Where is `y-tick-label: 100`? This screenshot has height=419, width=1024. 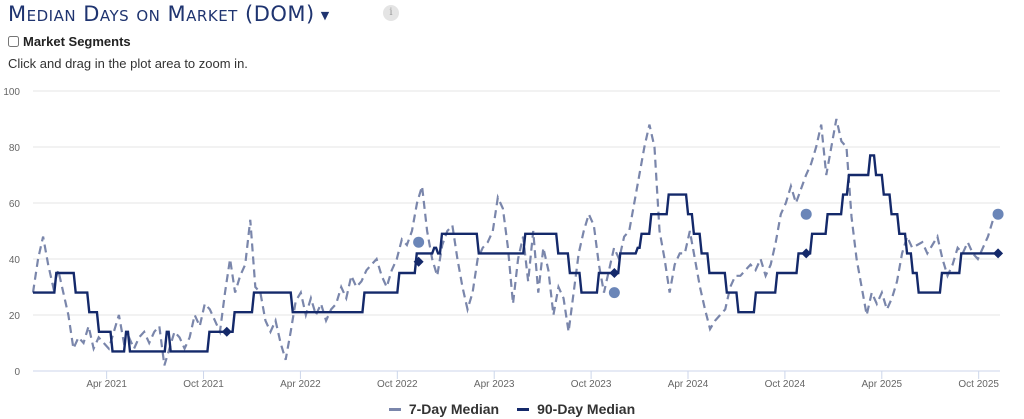 y-tick-label: 100 is located at coordinates (11, 92).